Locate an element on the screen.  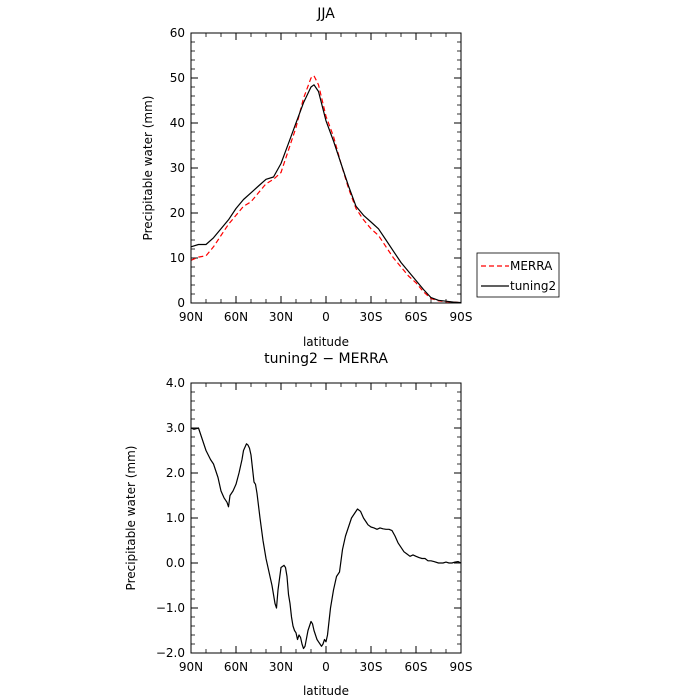
y-tick-label: 10 is located at coordinates (177, 258).